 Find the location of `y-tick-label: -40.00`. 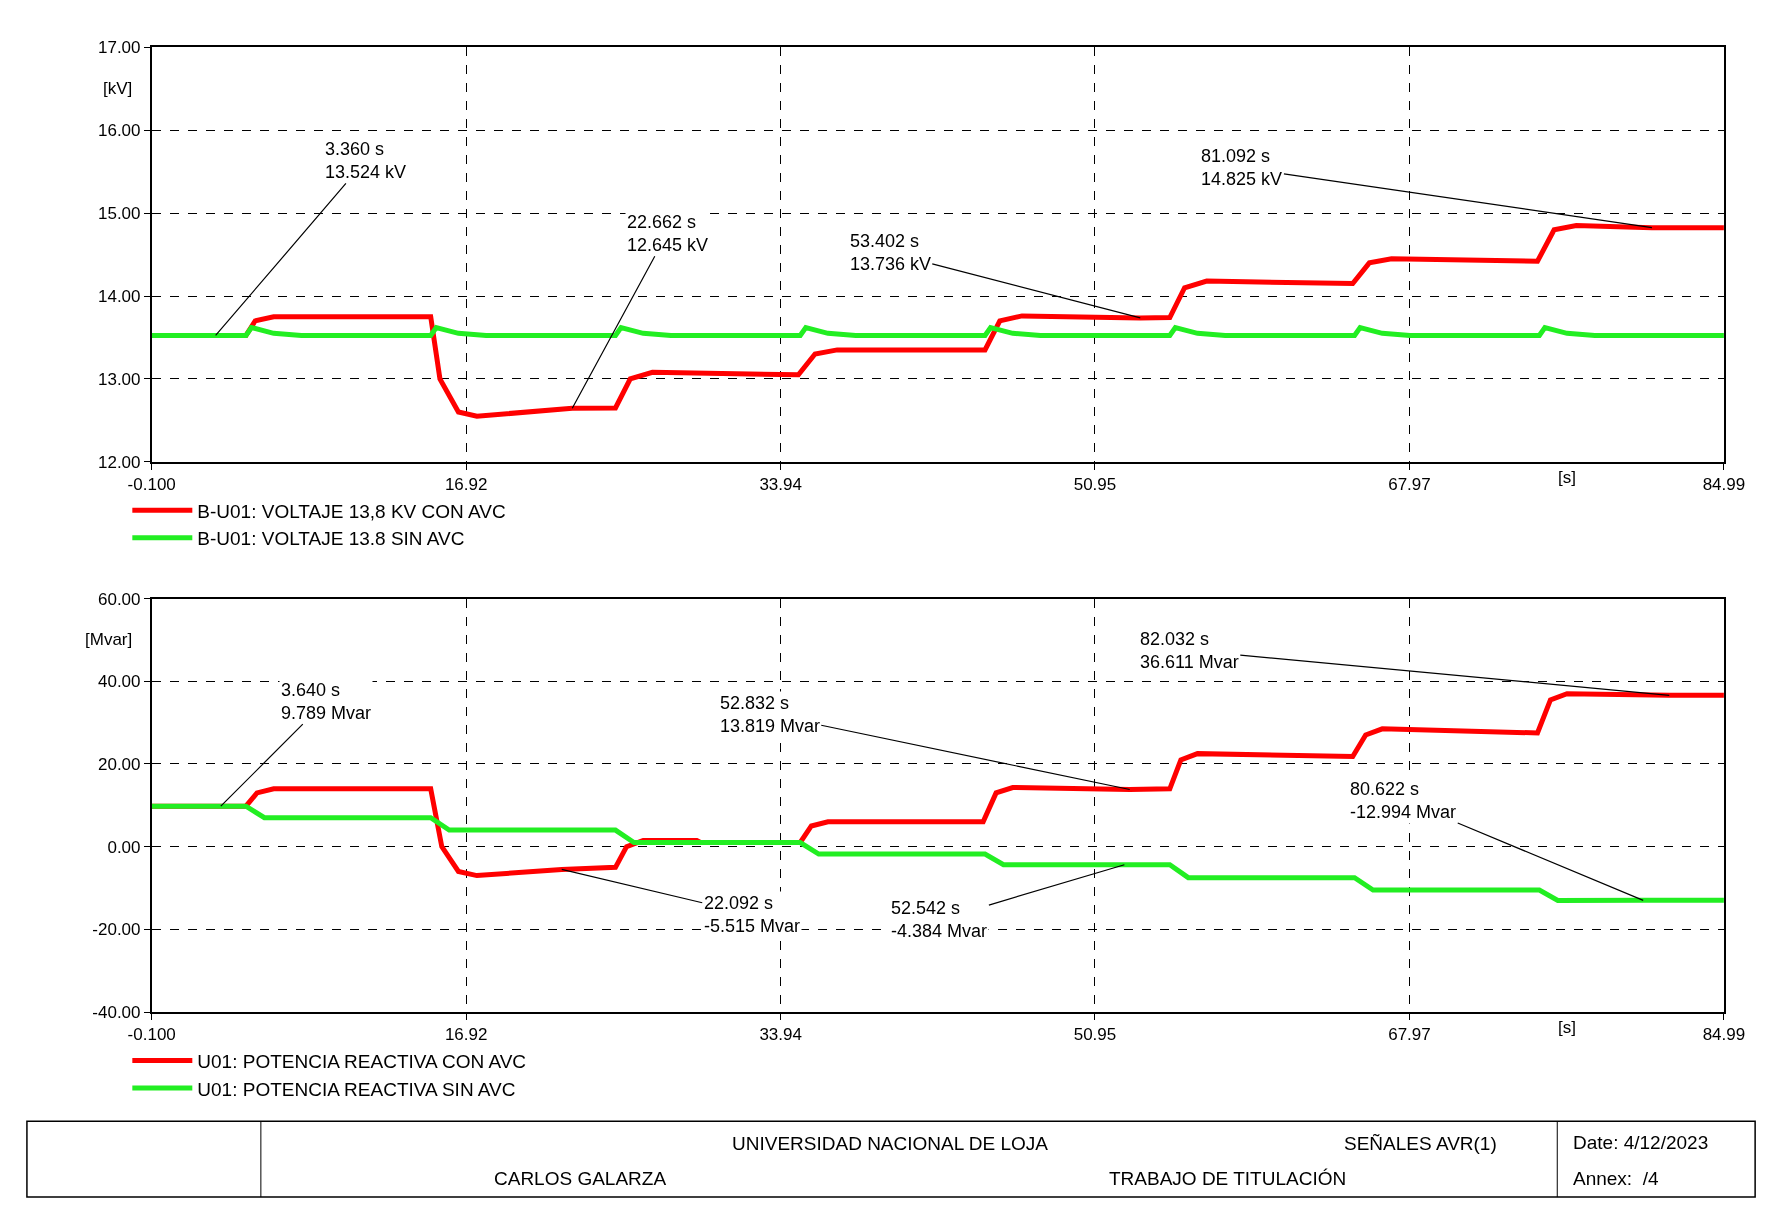

y-tick-label: -40.00 is located at coordinates (116, 1012).